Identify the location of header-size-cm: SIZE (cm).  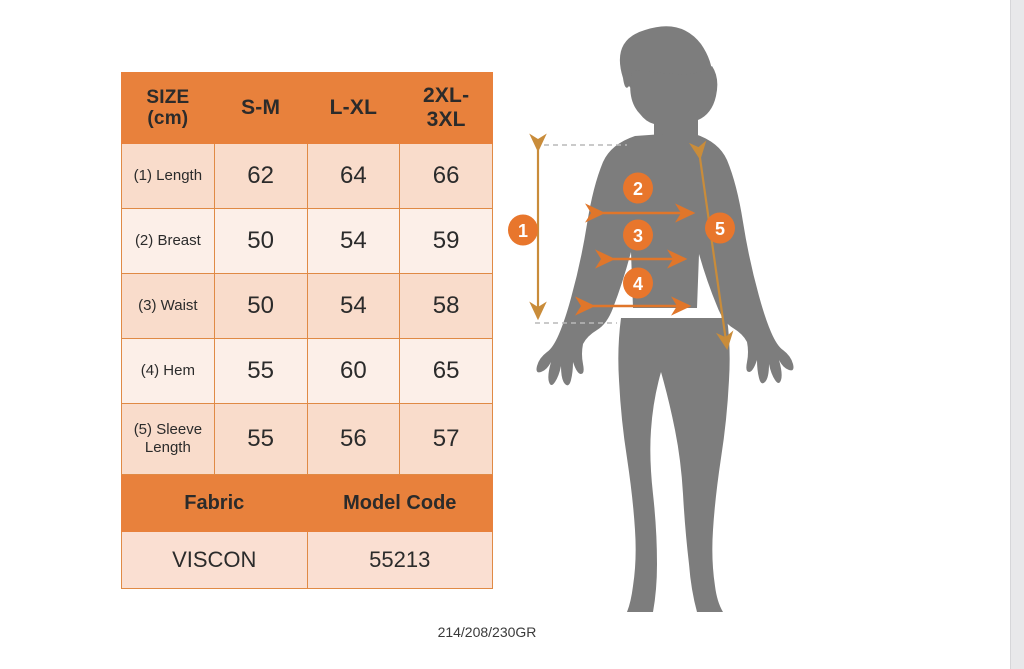
(168, 108).